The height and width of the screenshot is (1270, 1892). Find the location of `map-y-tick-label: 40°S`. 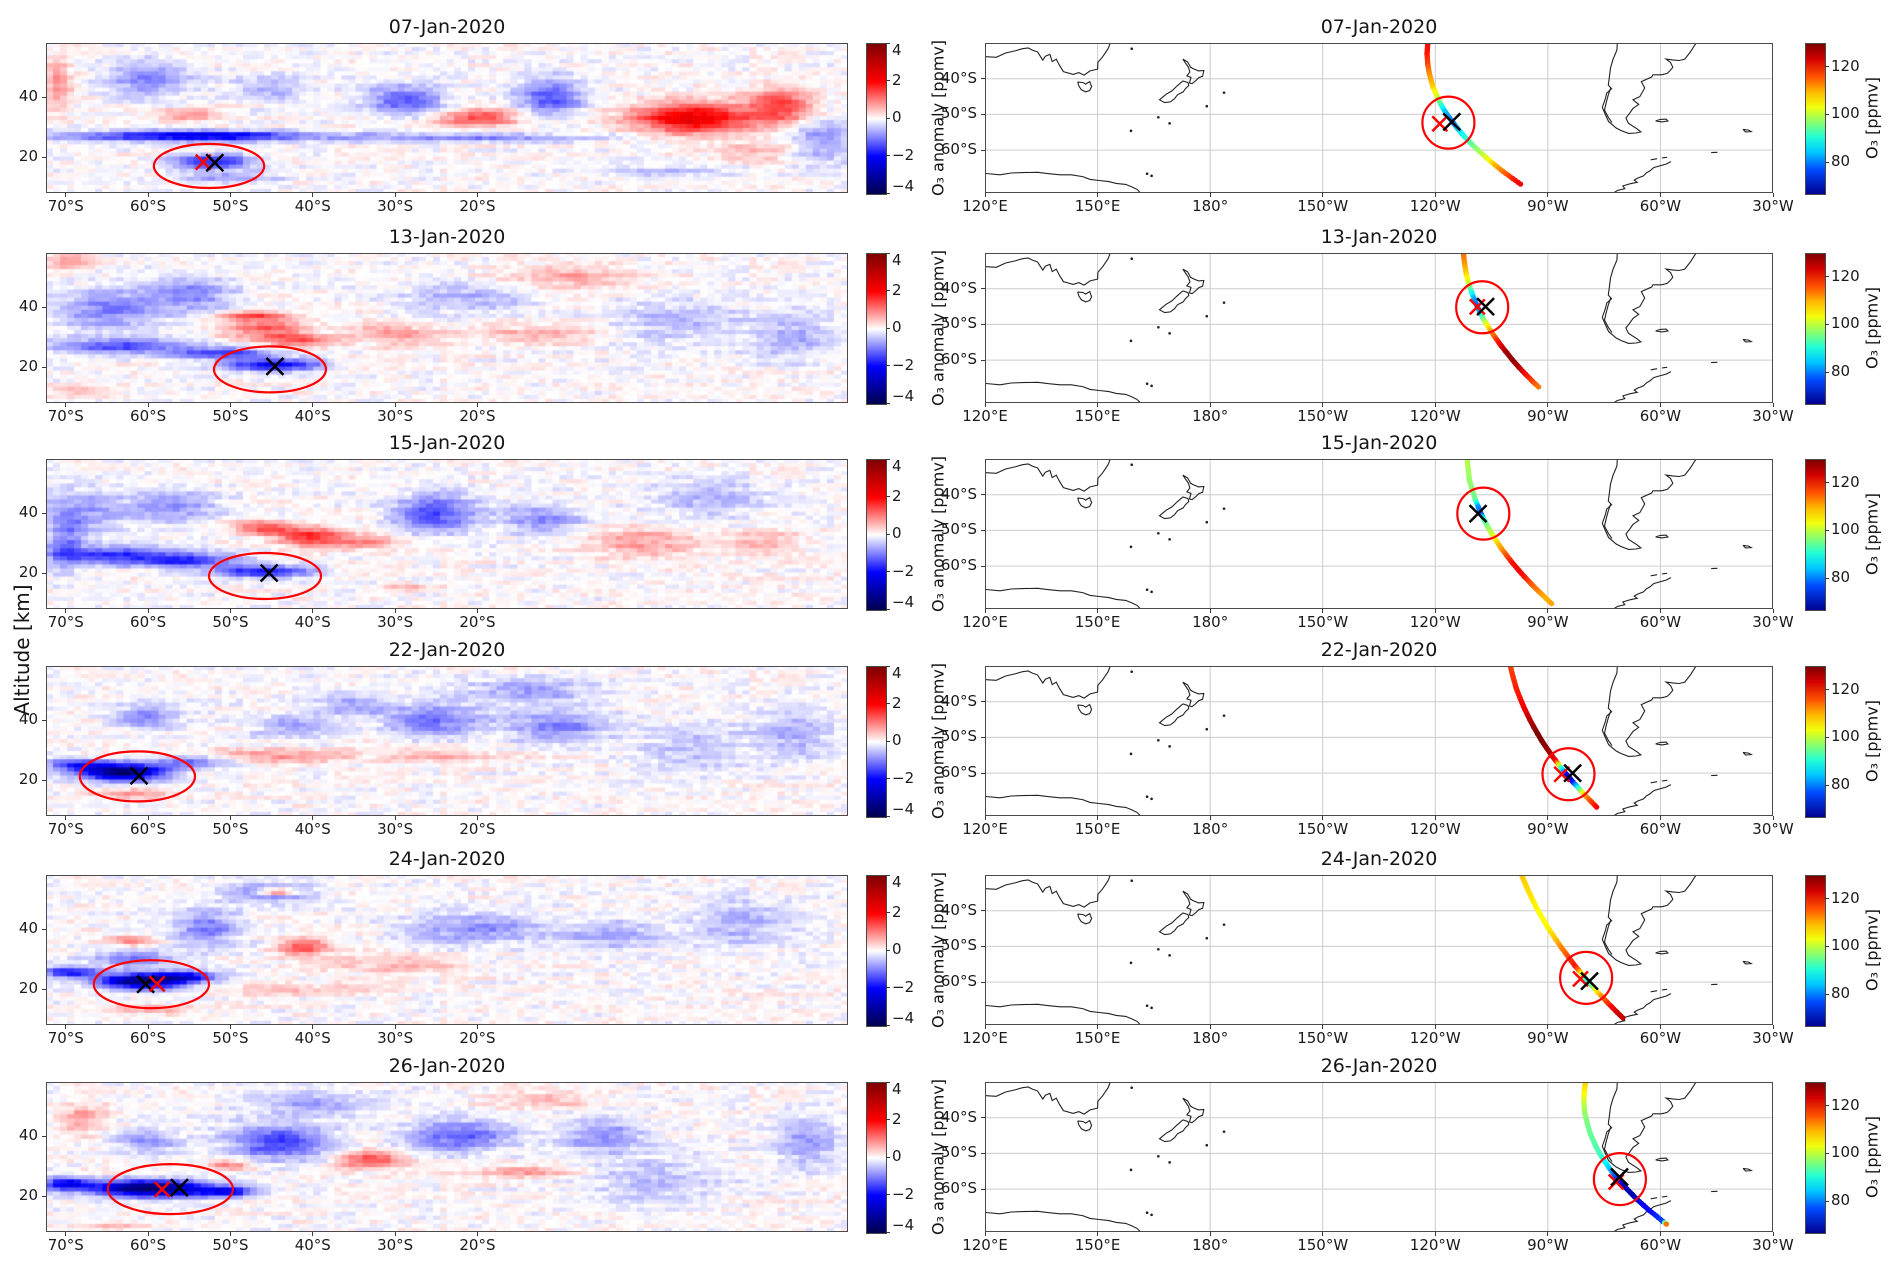

map-y-tick-label: 40°S is located at coordinates (958, 77).